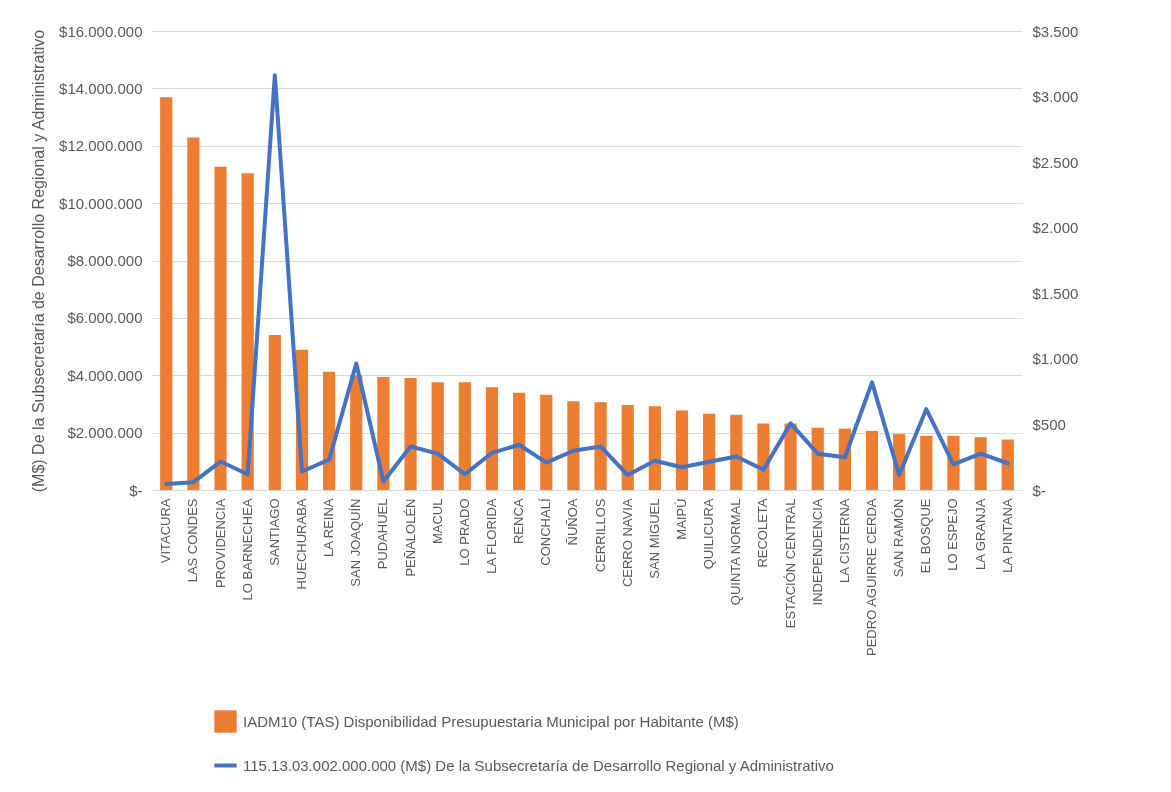 The image size is (1171, 792). What do you see at coordinates (1055, 293) in the screenshot?
I see `y2-tick-label: $1.500` at bounding box center [1055, 293].